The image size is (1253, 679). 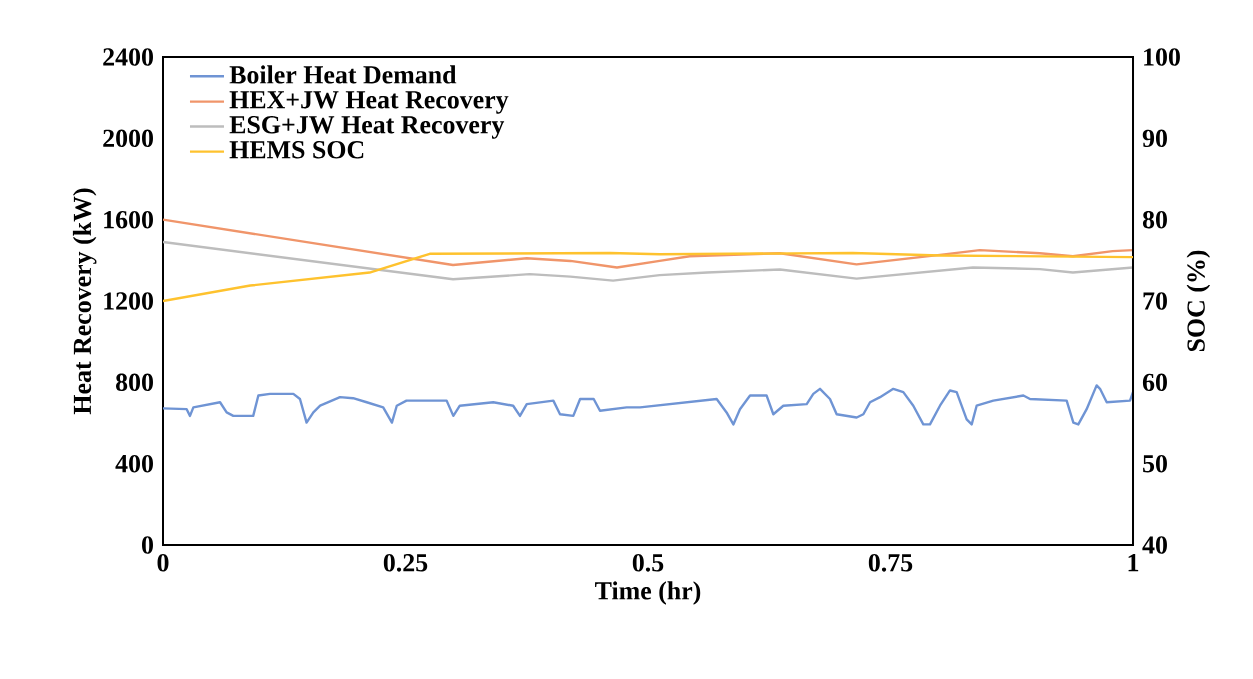 I want to click on legend-label: ESG+JW Heat Recovery, so click(x=367, y=127).